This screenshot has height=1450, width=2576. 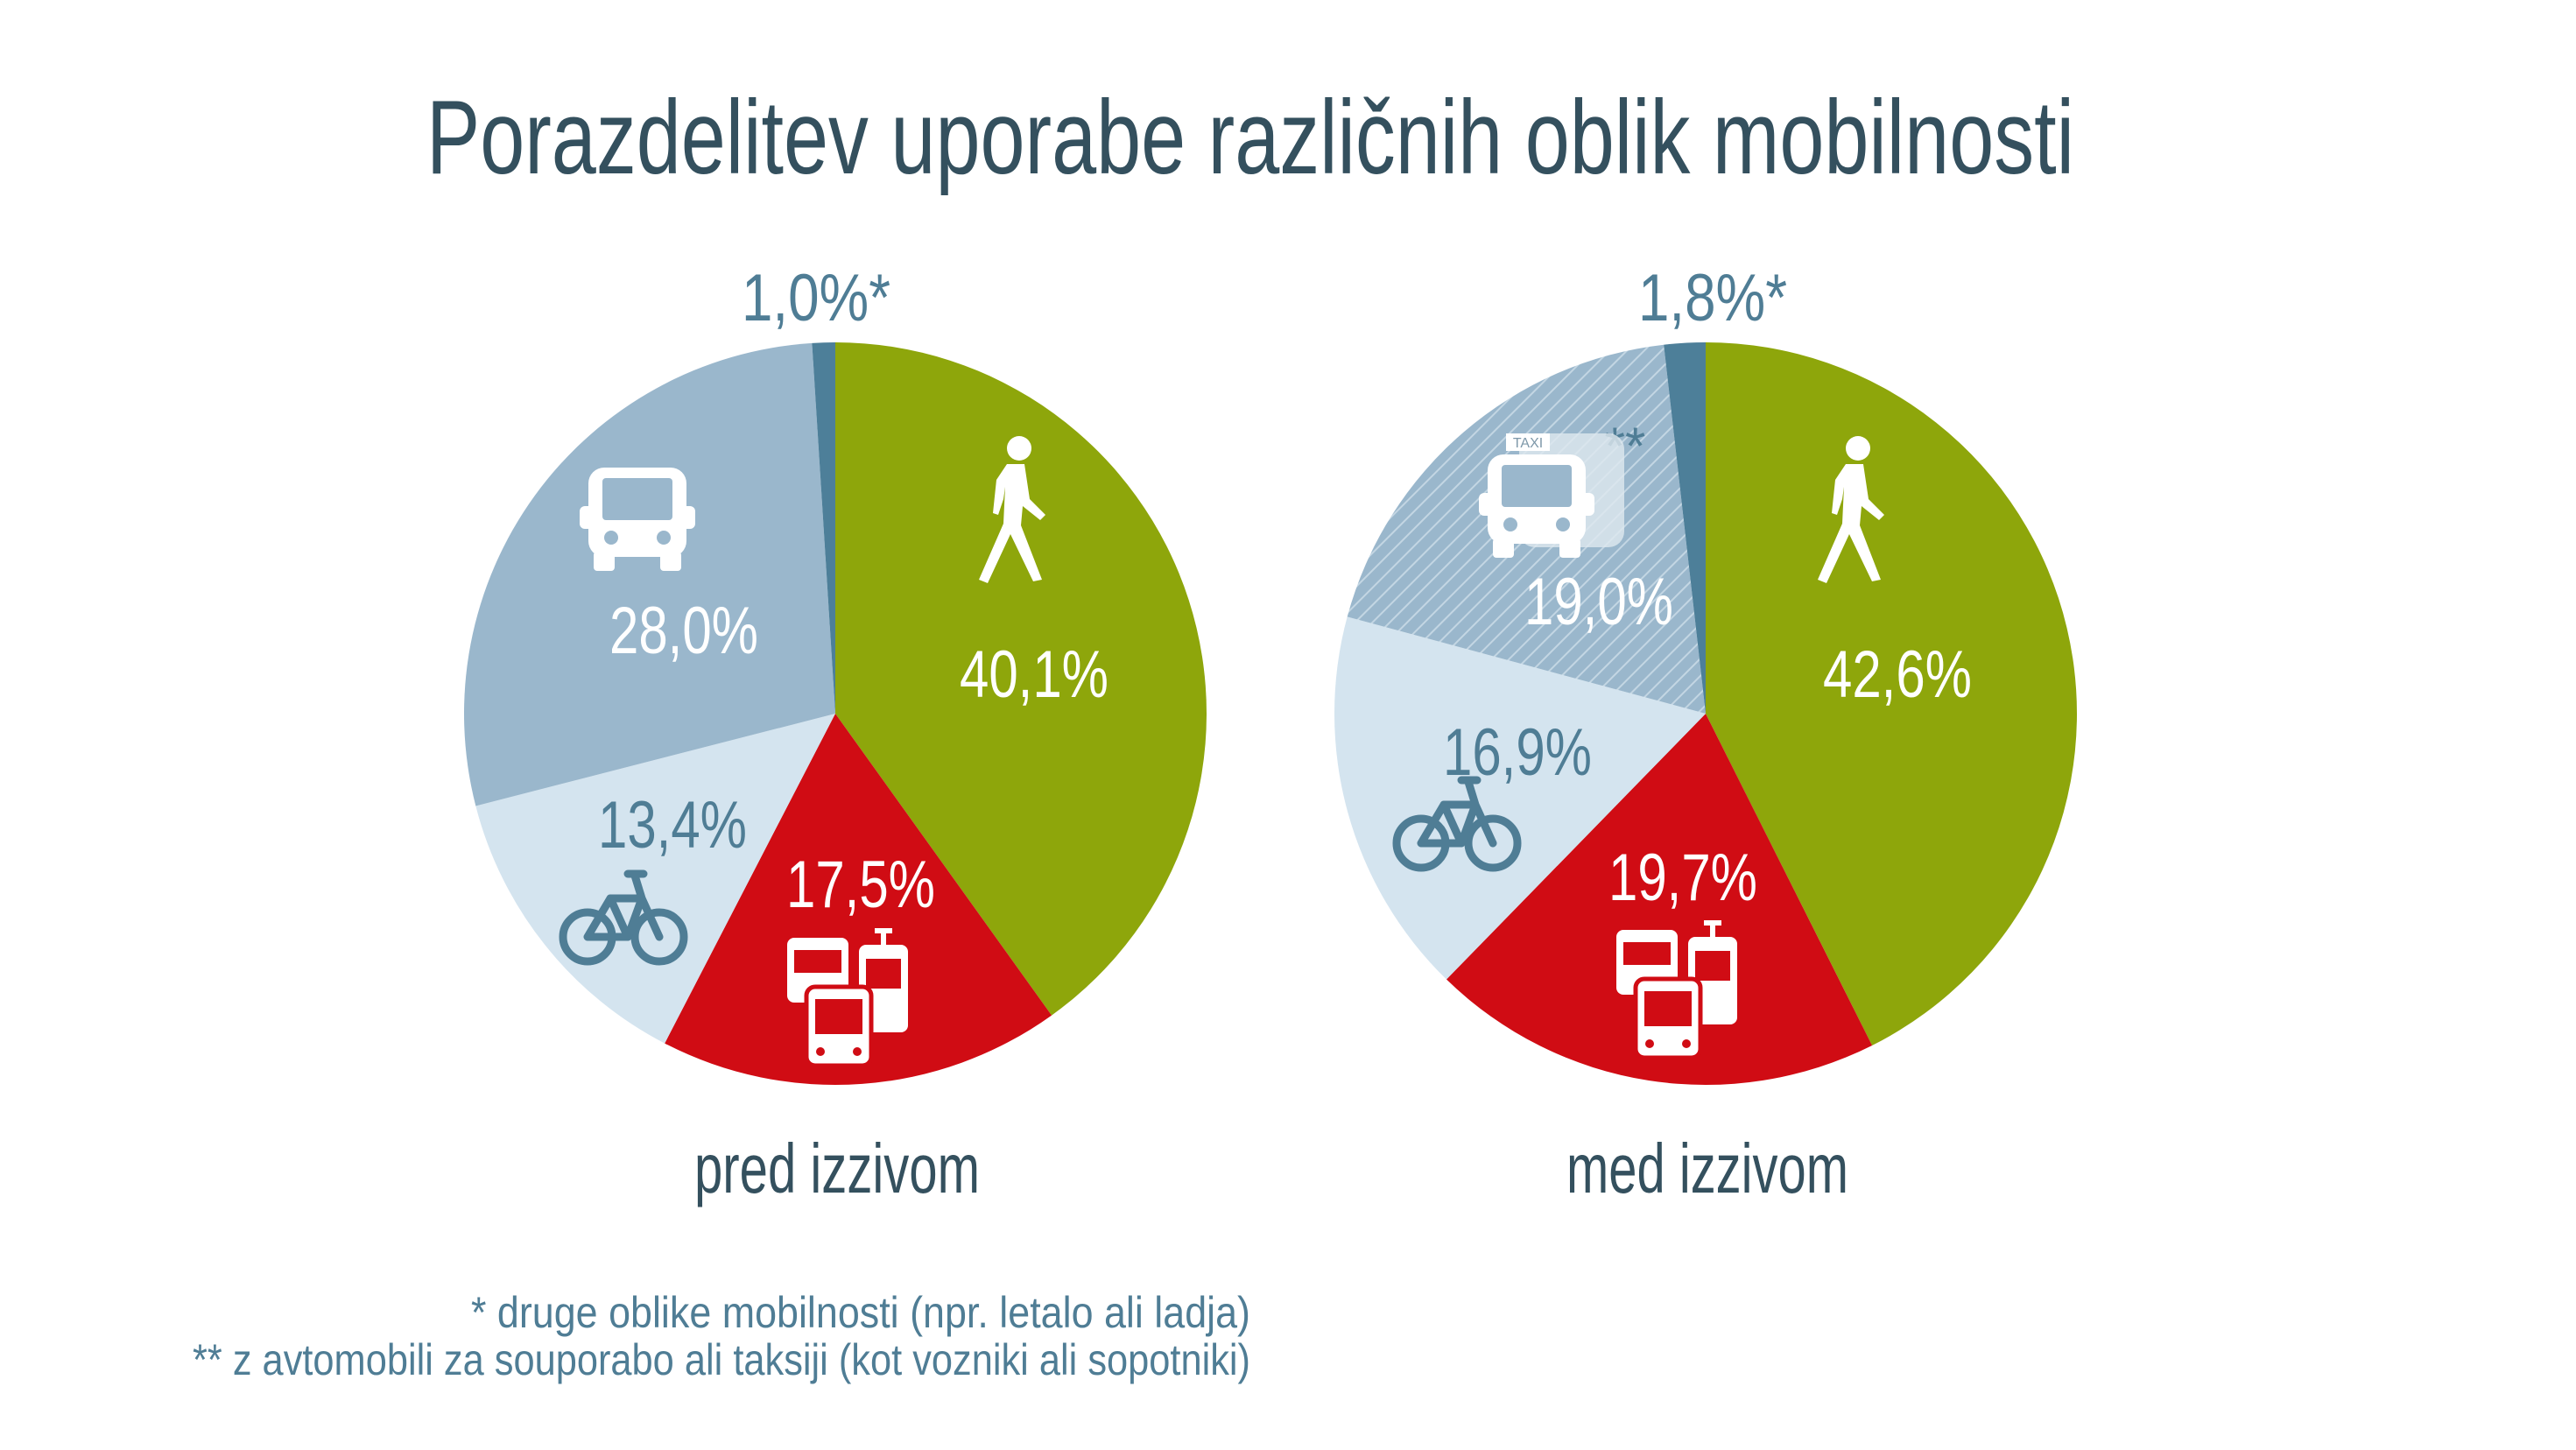 I want to click on label-car-med: 19,0%, so click(x=1598, y=602).